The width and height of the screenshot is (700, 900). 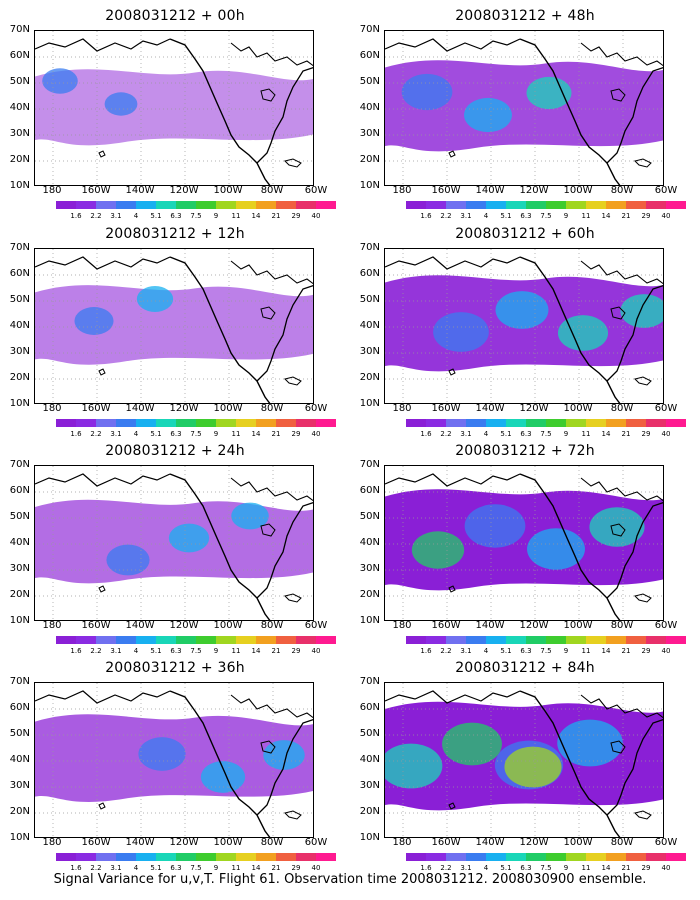 What do you see at coordinates (634, 550) in the screenshot?
I see `coastline-east` at bounding box center [634, 550].